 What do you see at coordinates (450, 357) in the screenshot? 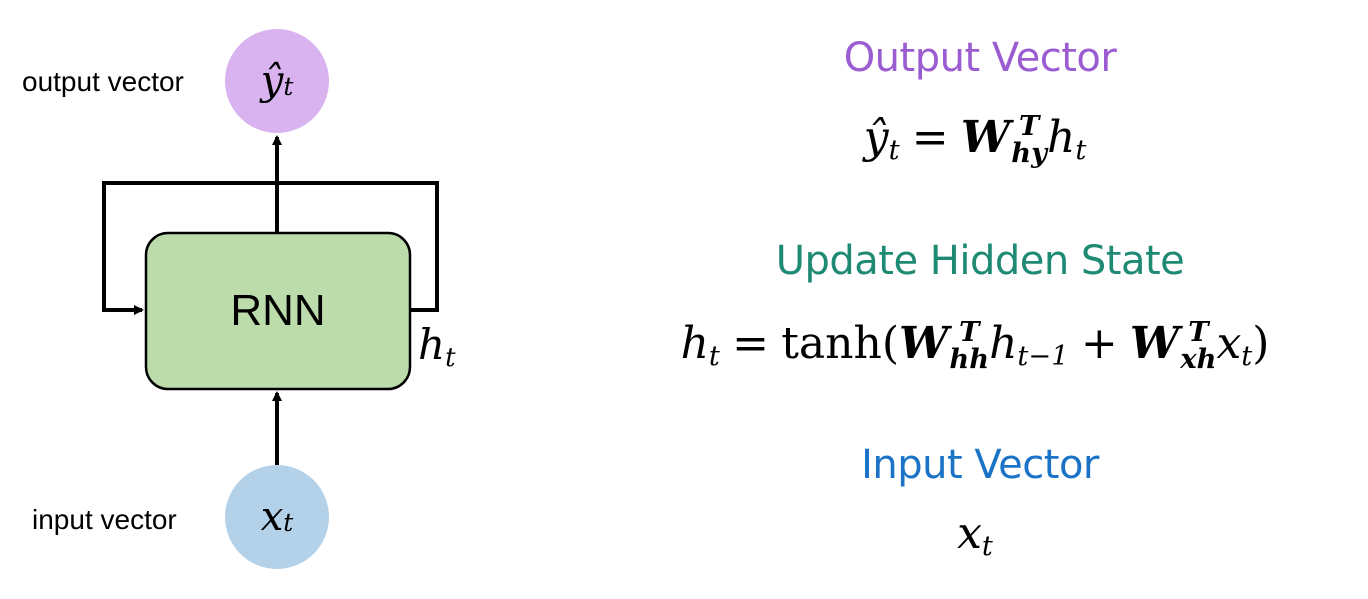
I see `hidden-subscript: t` at bounding box center [450, 357].